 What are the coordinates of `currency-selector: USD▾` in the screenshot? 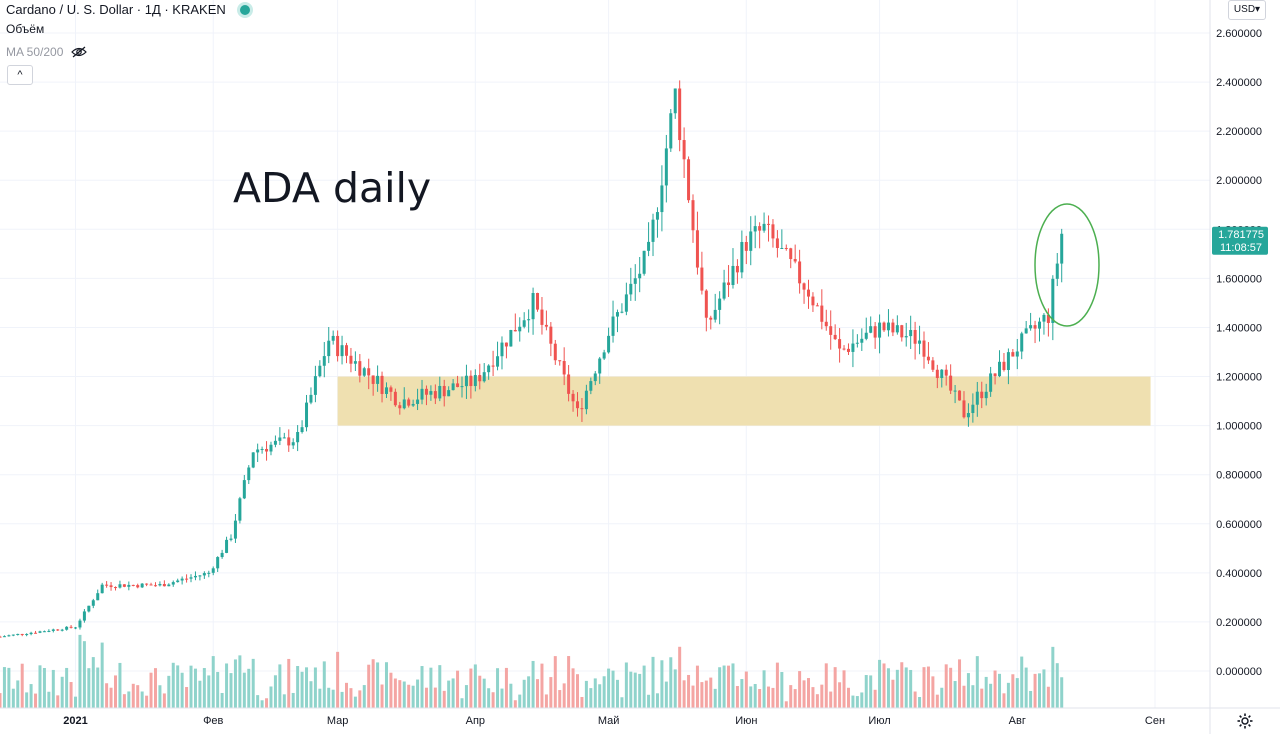 It's located at (1247, 10).